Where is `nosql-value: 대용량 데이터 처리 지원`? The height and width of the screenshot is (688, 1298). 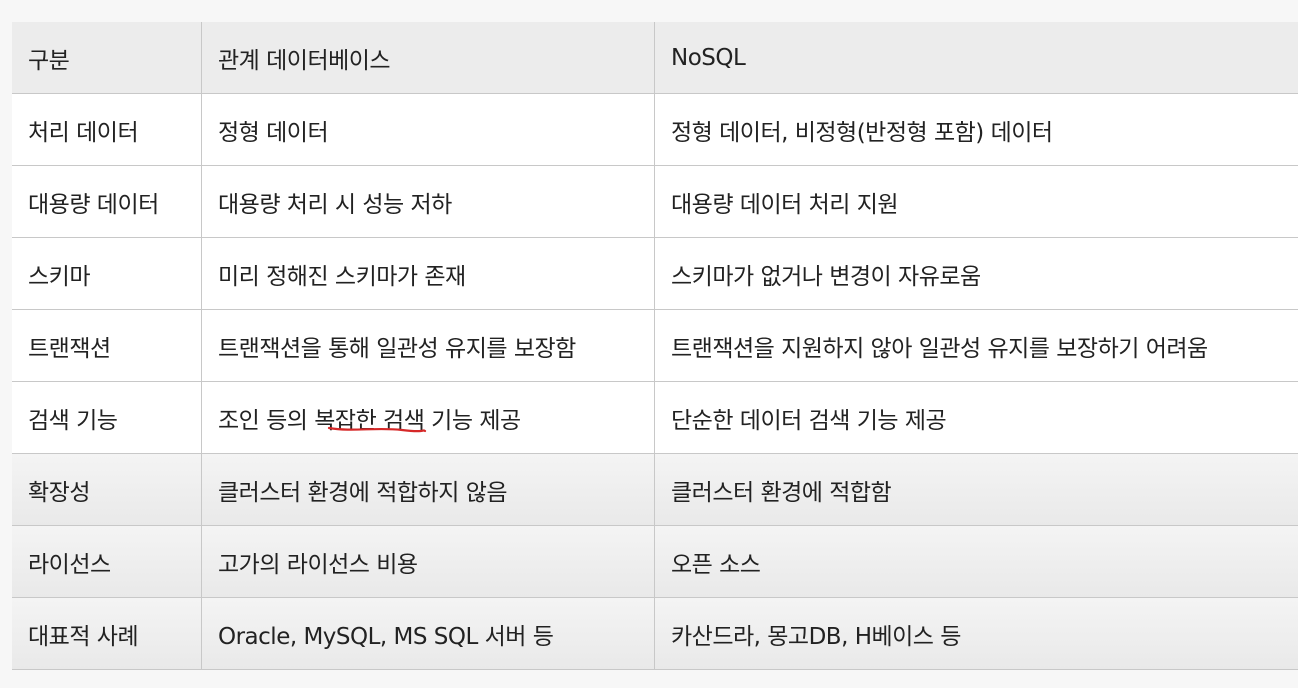 nosql-value: 대용량 데이터 처리 지원 is located at coordinates (785, 204).